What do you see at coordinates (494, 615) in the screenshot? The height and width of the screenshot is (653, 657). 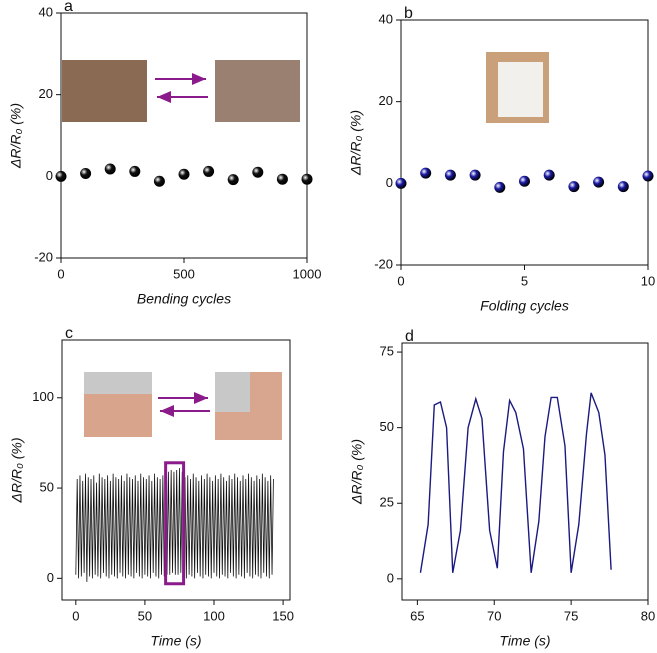 I see `x-tick-label: 70` at bounding box center [494, 615].